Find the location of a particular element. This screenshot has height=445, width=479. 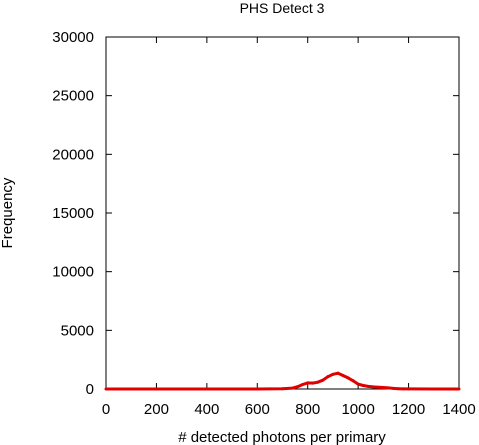

x-tick-label: 400 is located at coordinates (206, 409).